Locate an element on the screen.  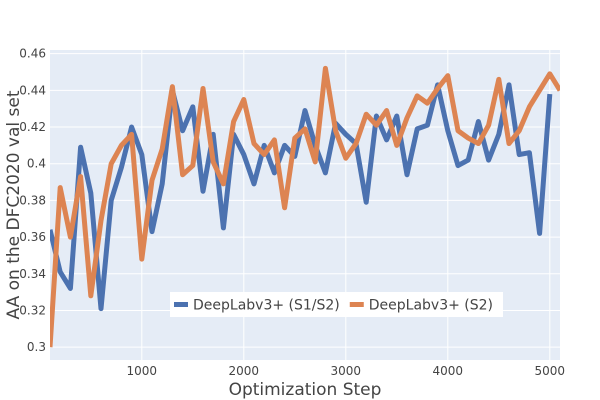
x-tick-label: 5000 is located at coordinates (550, 371).